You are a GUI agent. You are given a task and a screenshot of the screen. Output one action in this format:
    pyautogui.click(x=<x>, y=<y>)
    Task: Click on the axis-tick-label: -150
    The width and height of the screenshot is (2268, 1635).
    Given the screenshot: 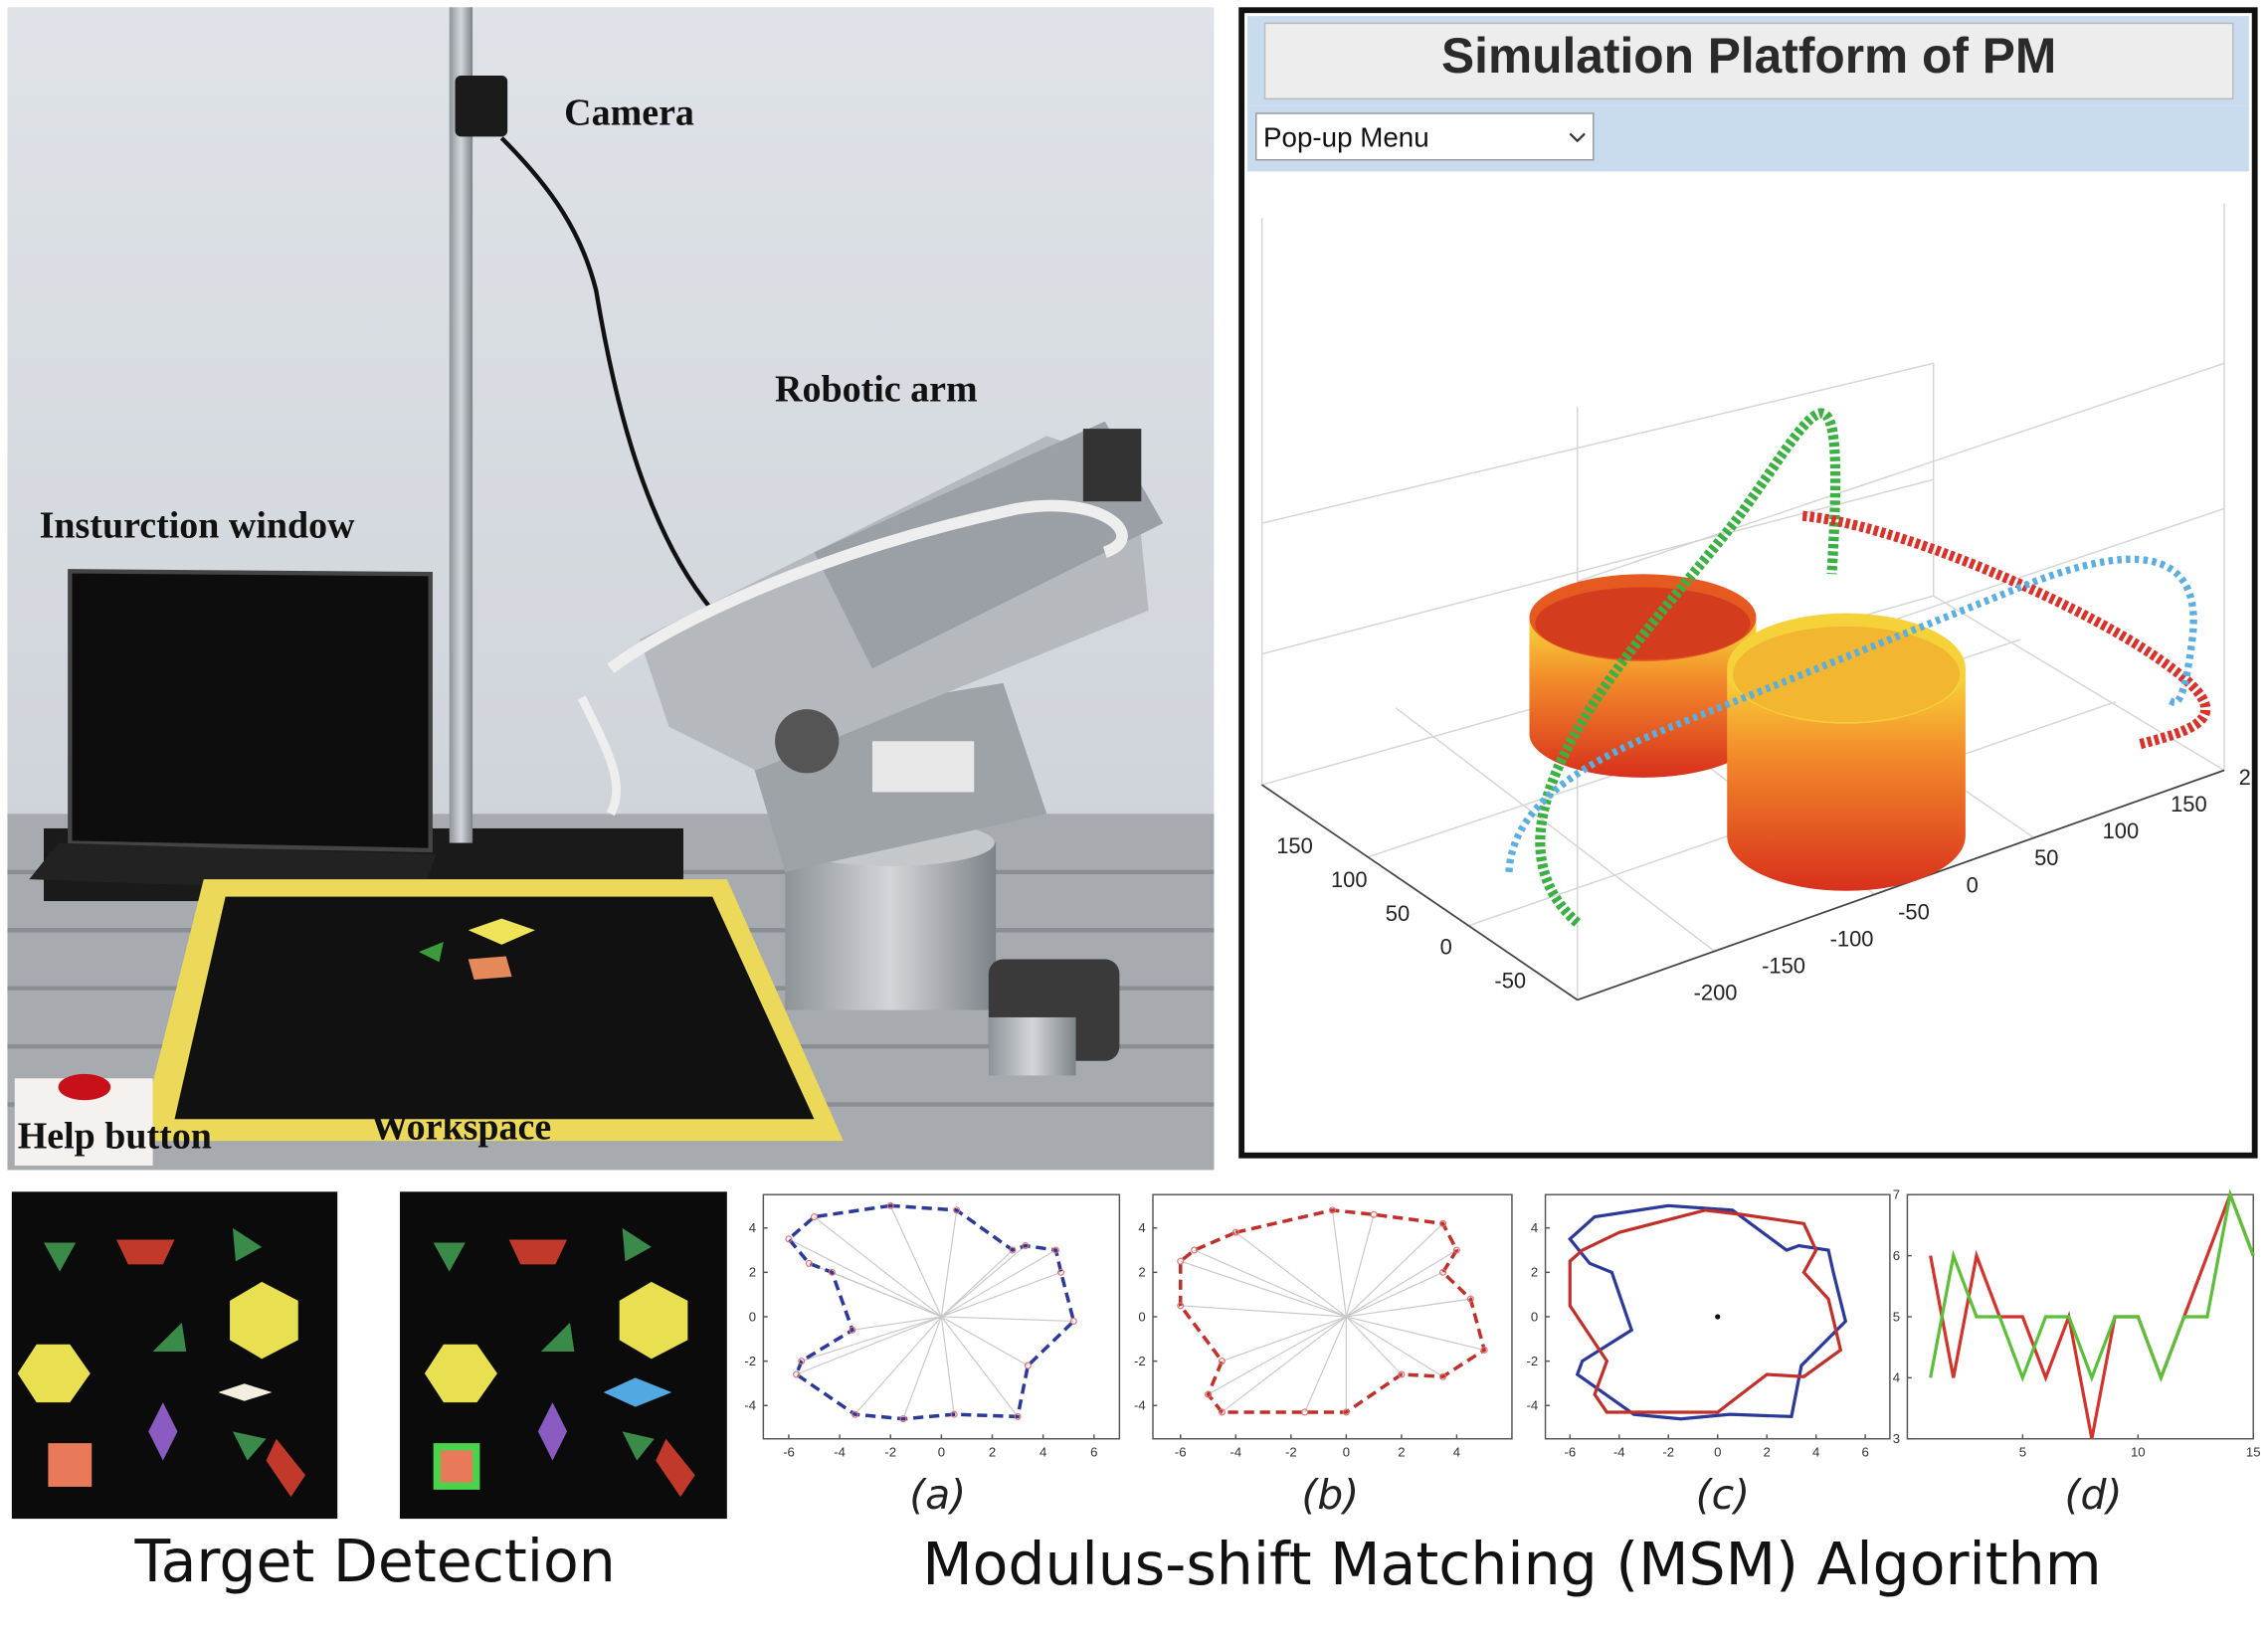 What is the action you would take?
    pyautogui.click(x=1783, y=966)
    